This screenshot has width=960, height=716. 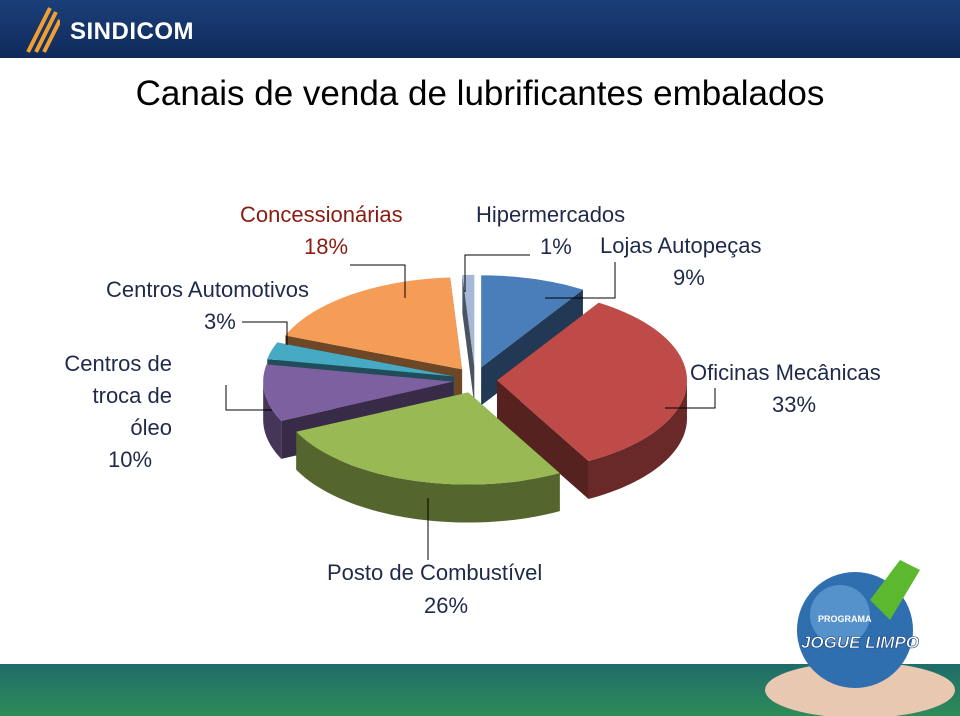 What do you see at coordinates (551, 214) in the screenshot?
I see `slice-label: Hipermercados` at bounding box center [551, 214].